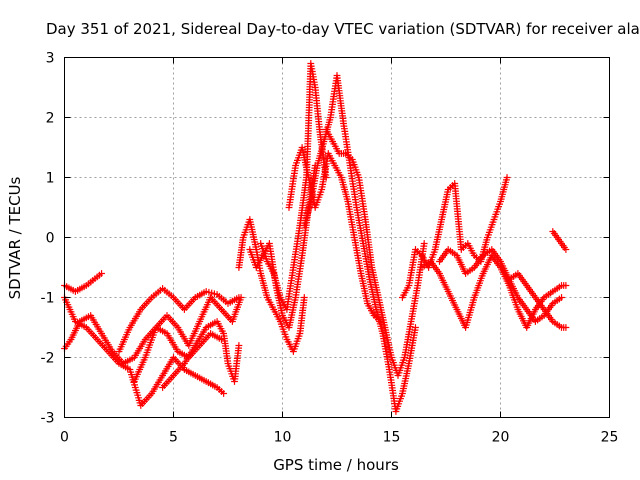 The width and height of the screenshot is (640, 480). I want to click on series-s1, so click(83, 282).